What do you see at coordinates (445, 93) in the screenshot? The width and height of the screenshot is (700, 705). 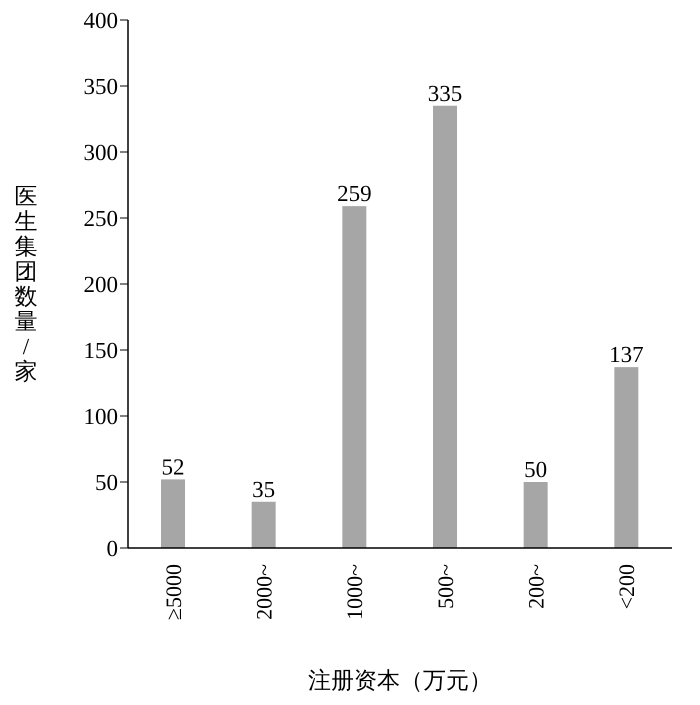 I see `data-label: 335` at bounding box center [445, 93].